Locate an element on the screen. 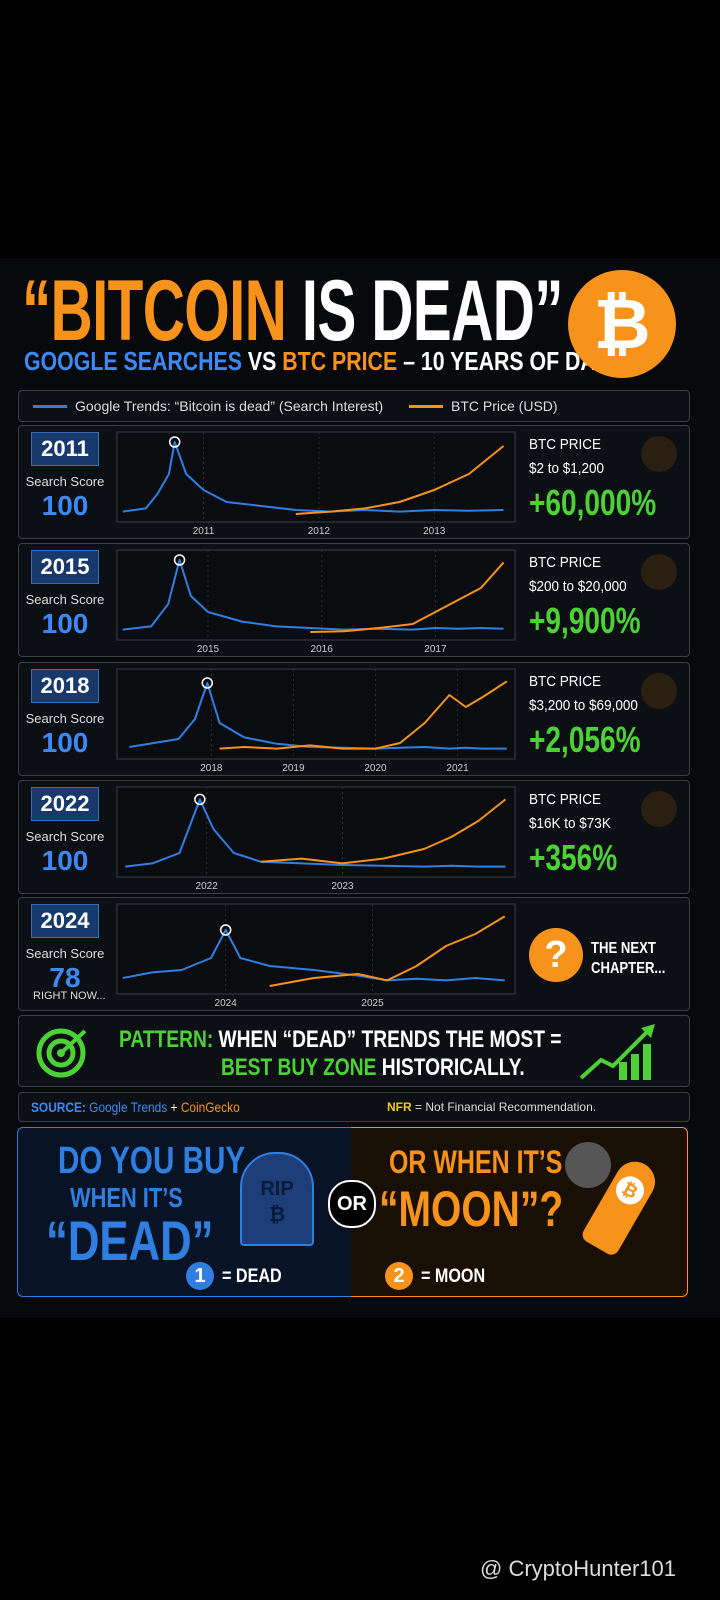 This screenshot has height=1600, width=720. option-text: = DEAD is located at coordinates (252, 1276).